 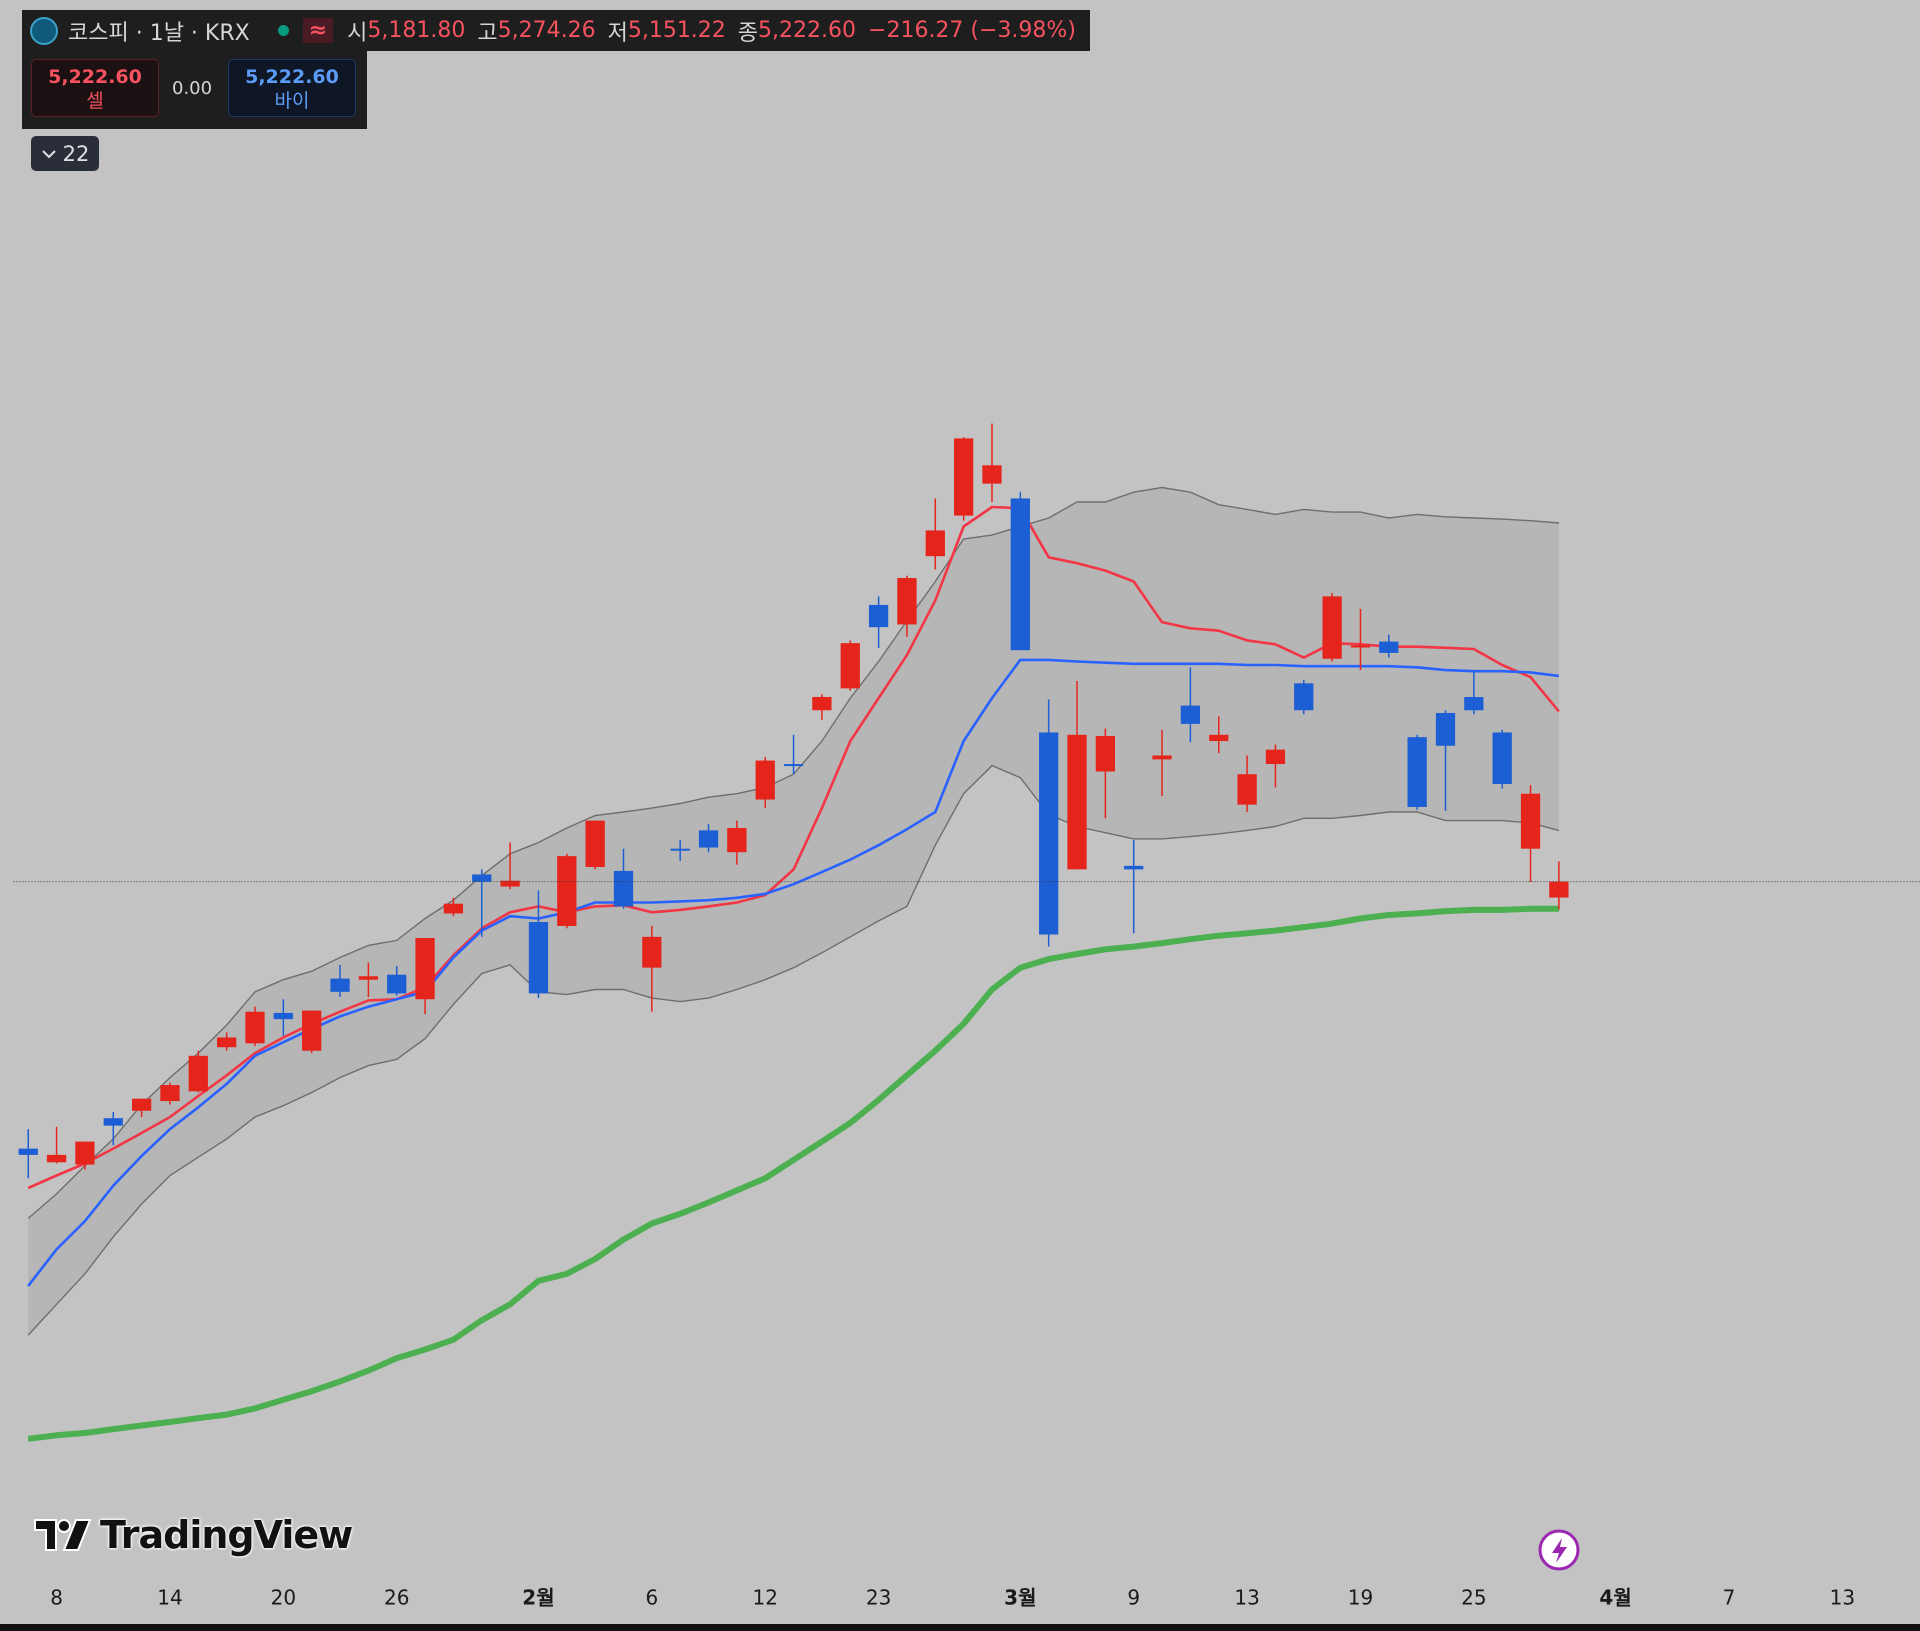 I want to click on x-tick-label: 25, so click(x=1473, y=1598).